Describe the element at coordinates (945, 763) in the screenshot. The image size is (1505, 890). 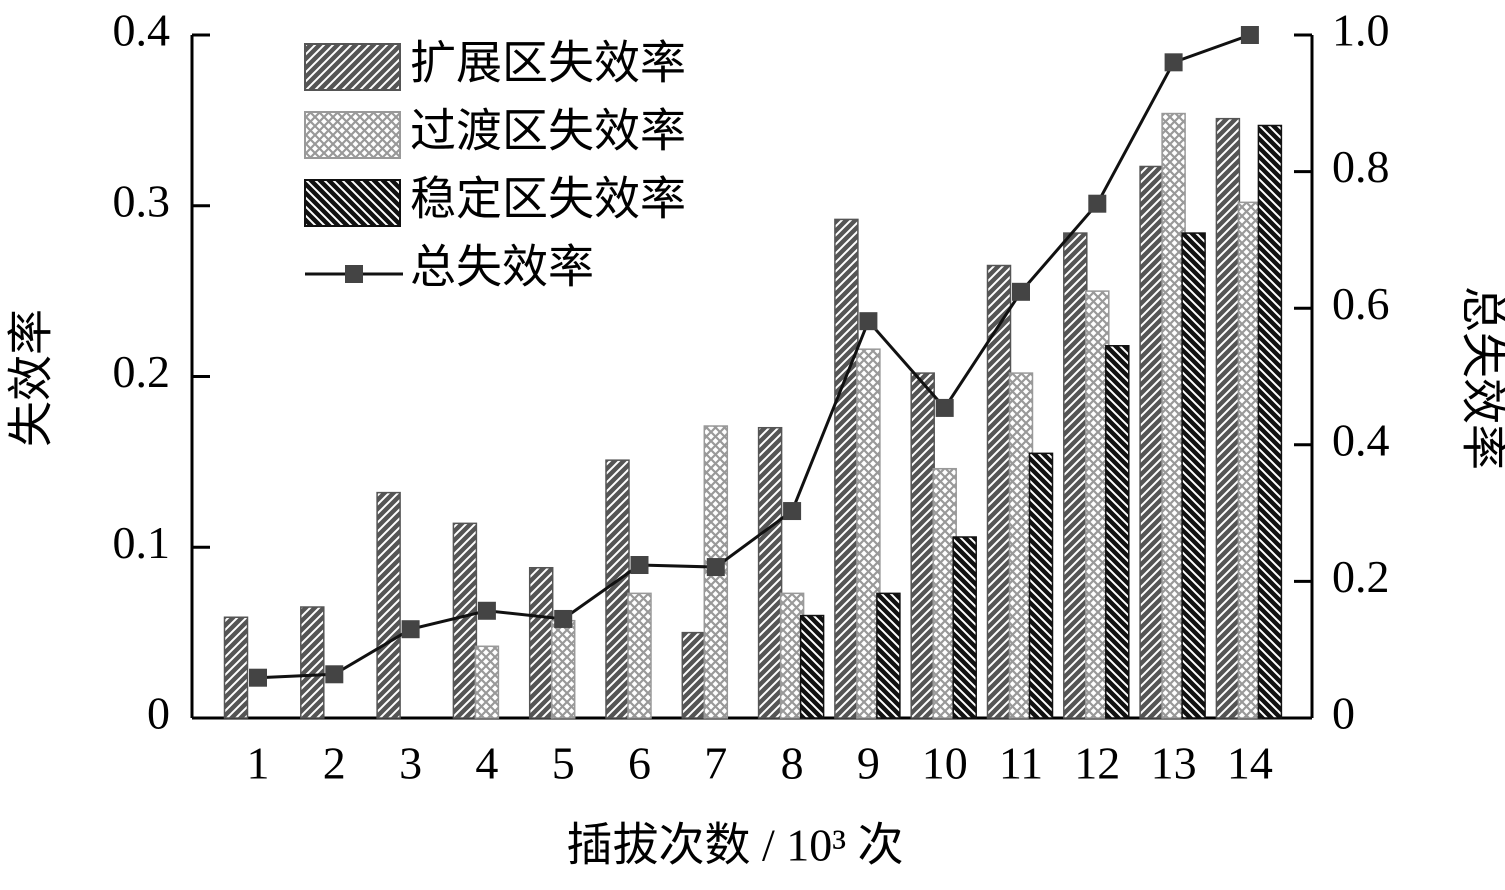
I see `x-tick-label: 10` at that location.